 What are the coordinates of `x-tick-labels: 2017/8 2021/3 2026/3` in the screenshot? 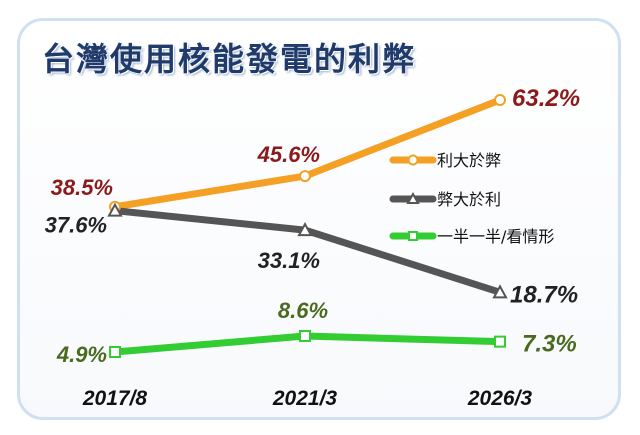 It's located at (307, 398).